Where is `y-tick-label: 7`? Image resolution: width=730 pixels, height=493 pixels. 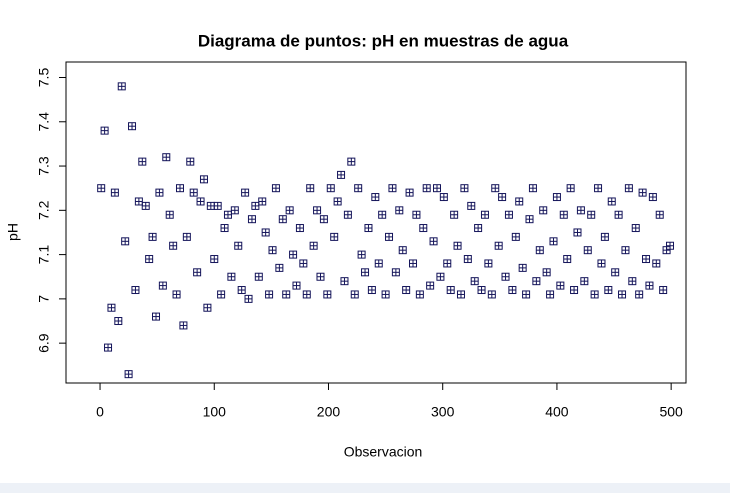 y-tick-label: 7 is located at coordinates (44, 299).